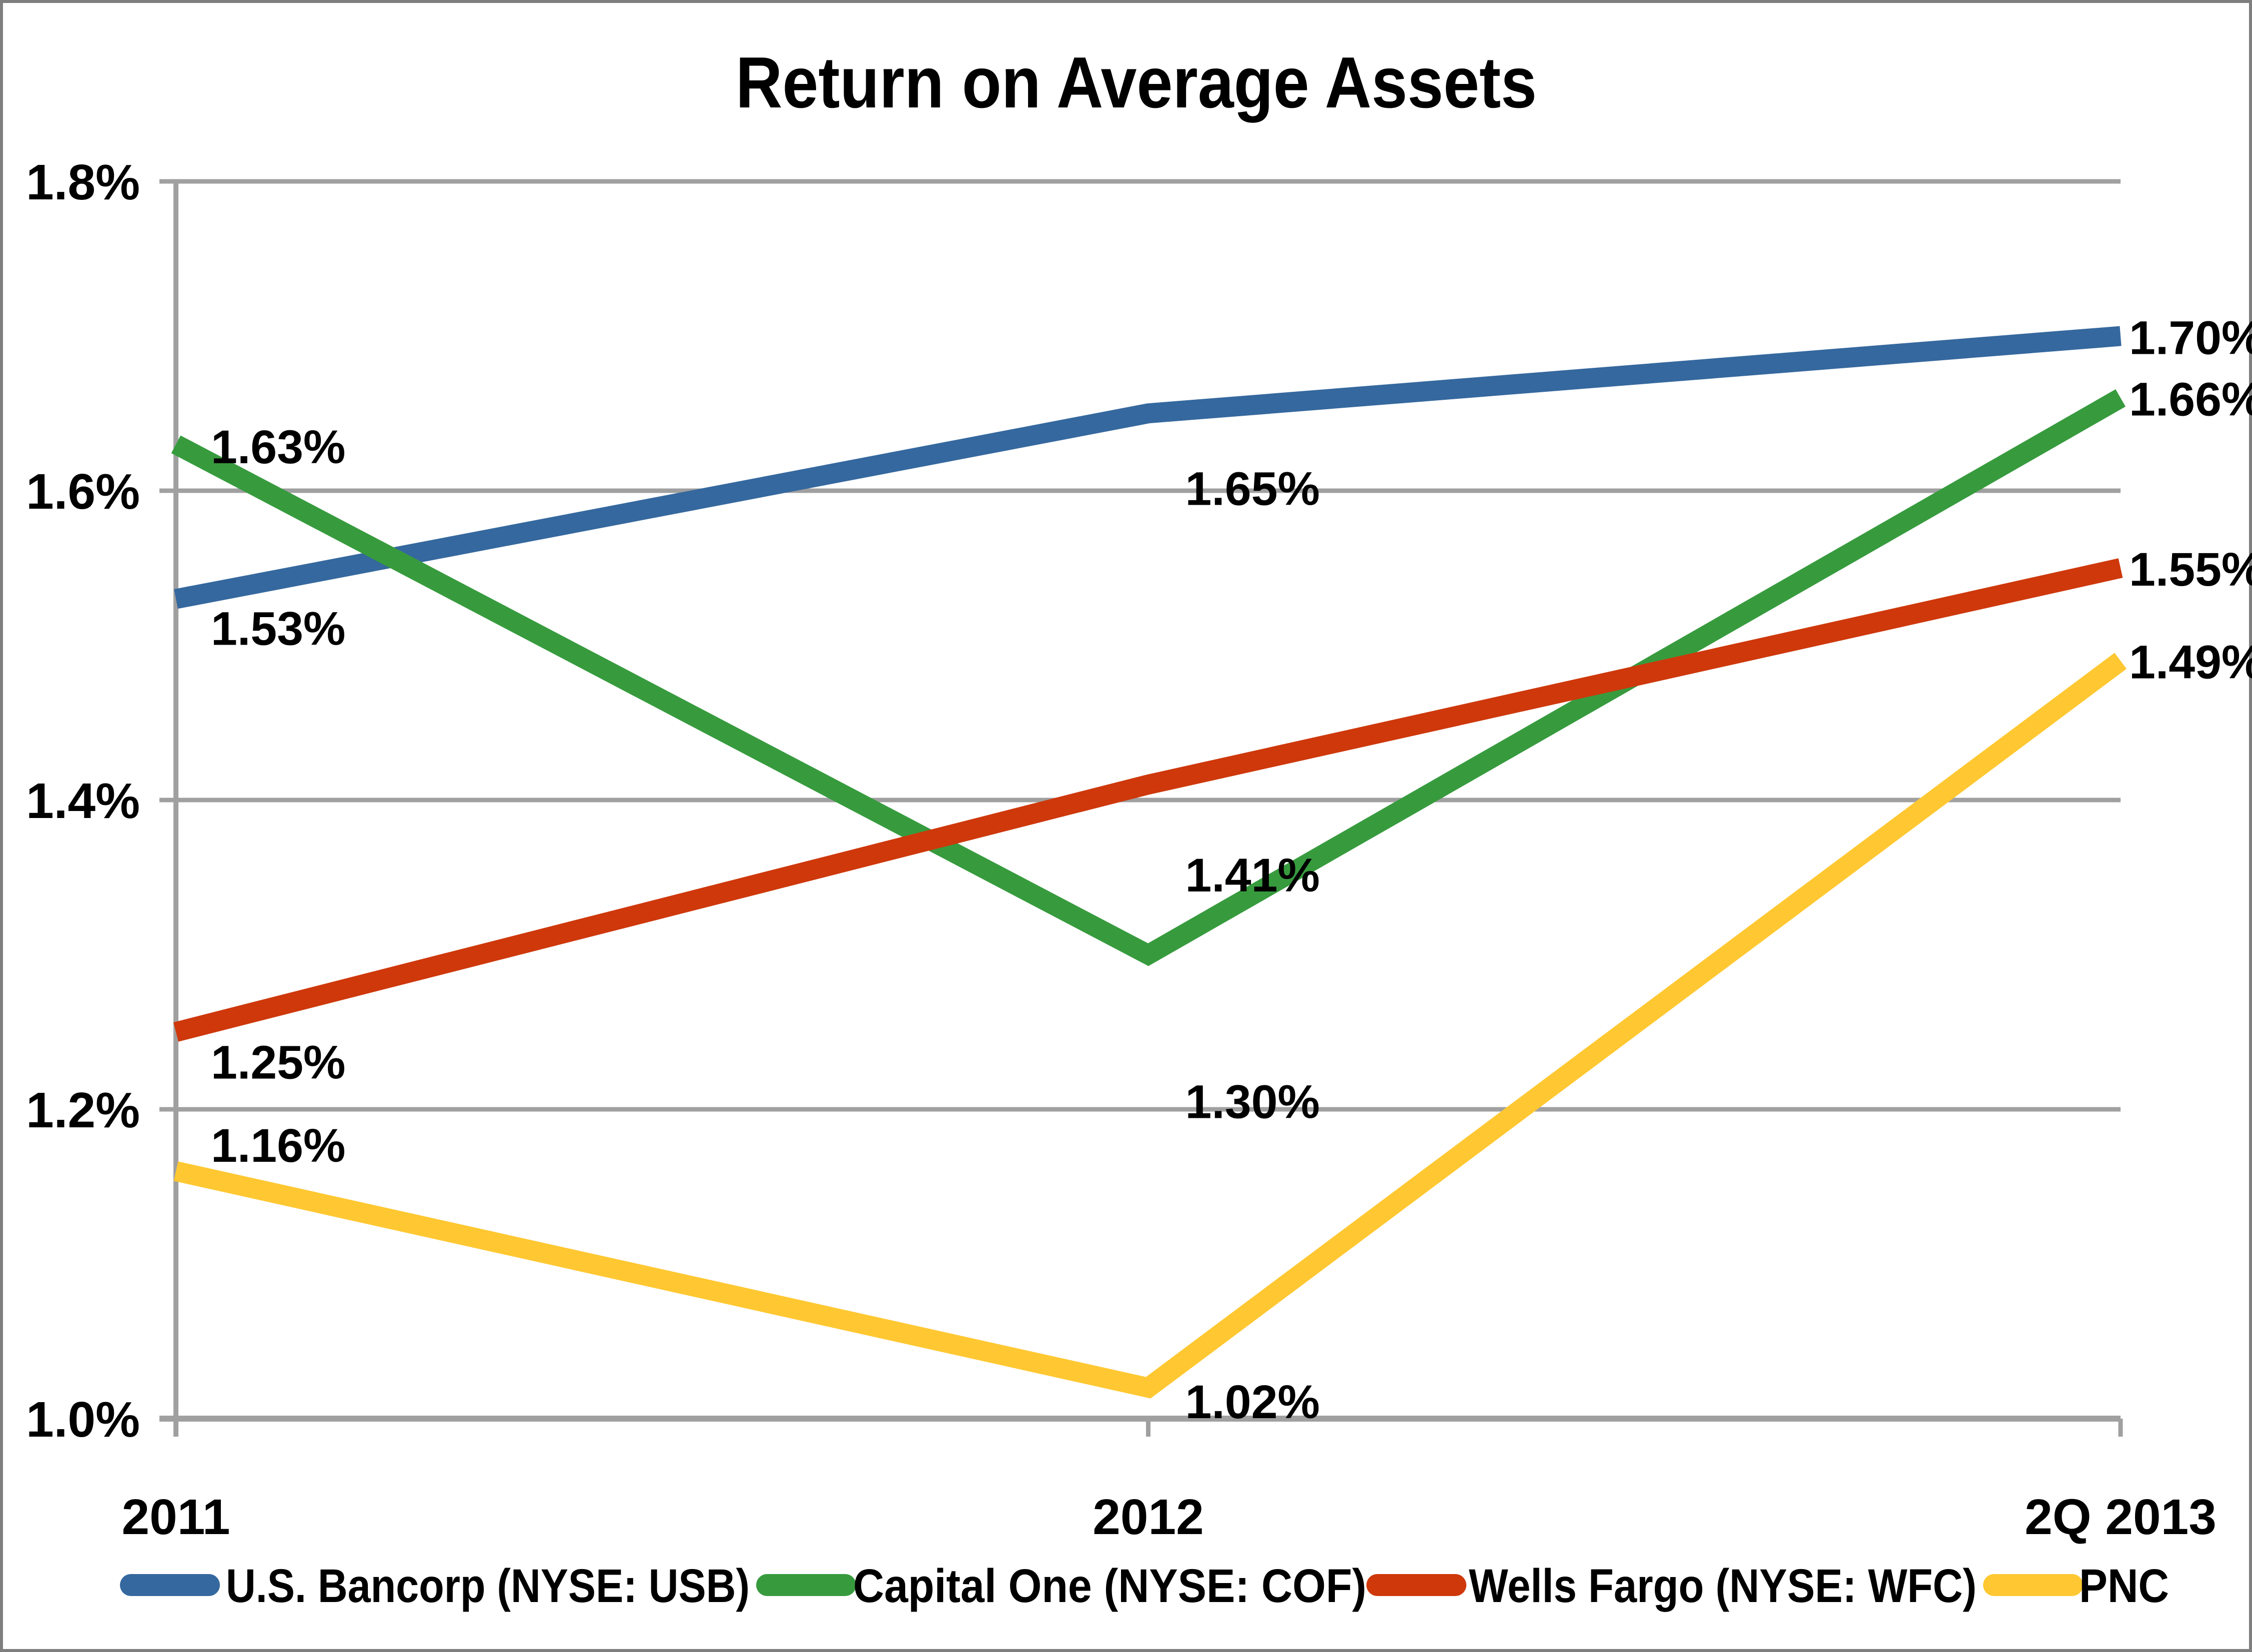 The image size is (2252, 1652). Describe the element at coordinates (1148, 1517) in the screenshot. I see `x-tick-label: 2012` at that location.